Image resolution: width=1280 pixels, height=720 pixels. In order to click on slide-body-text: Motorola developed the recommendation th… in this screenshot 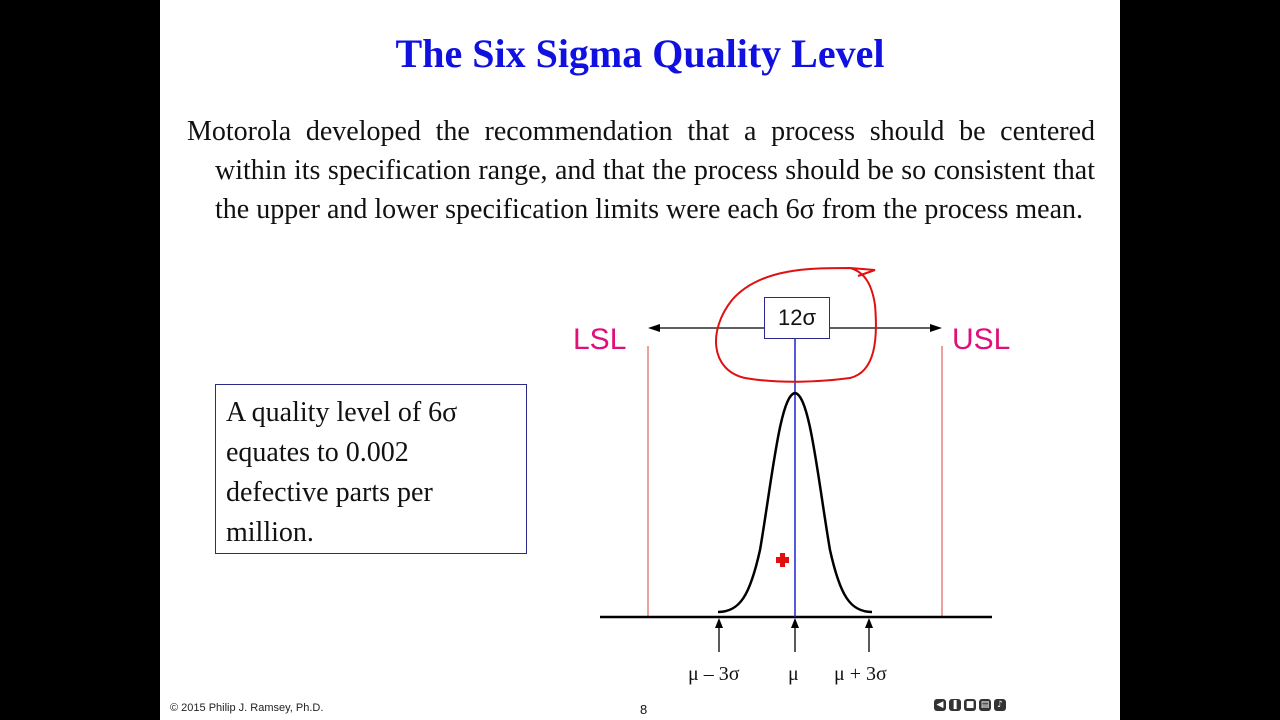, I will do `click(641, 170)`.